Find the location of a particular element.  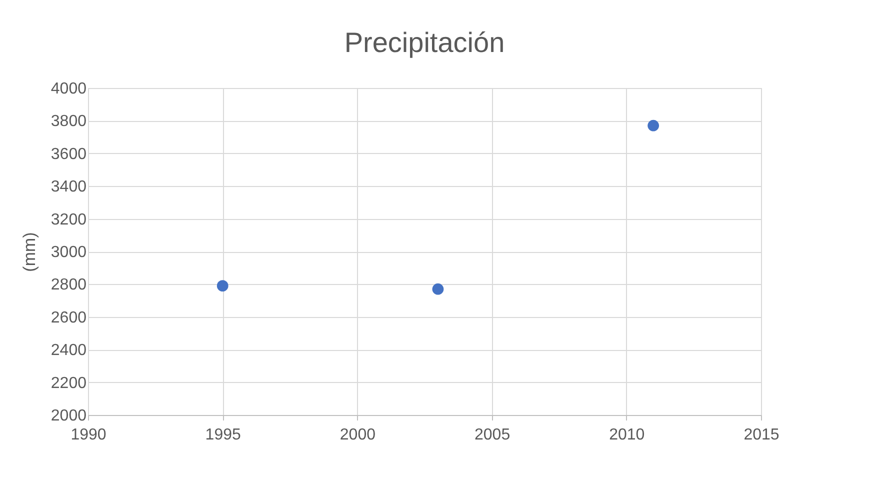

y-tick-label: 2000 is located at coordinates (68, 416).